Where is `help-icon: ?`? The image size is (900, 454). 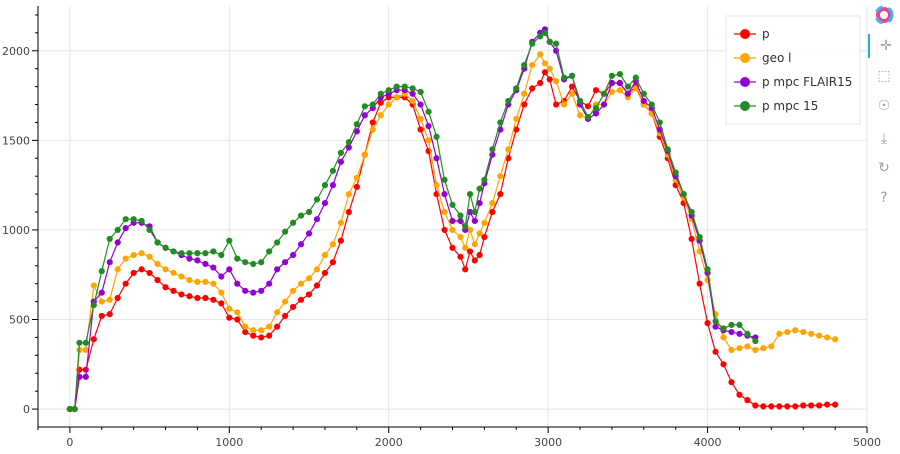 help-icon: ? is located at coordinates (884, 198).